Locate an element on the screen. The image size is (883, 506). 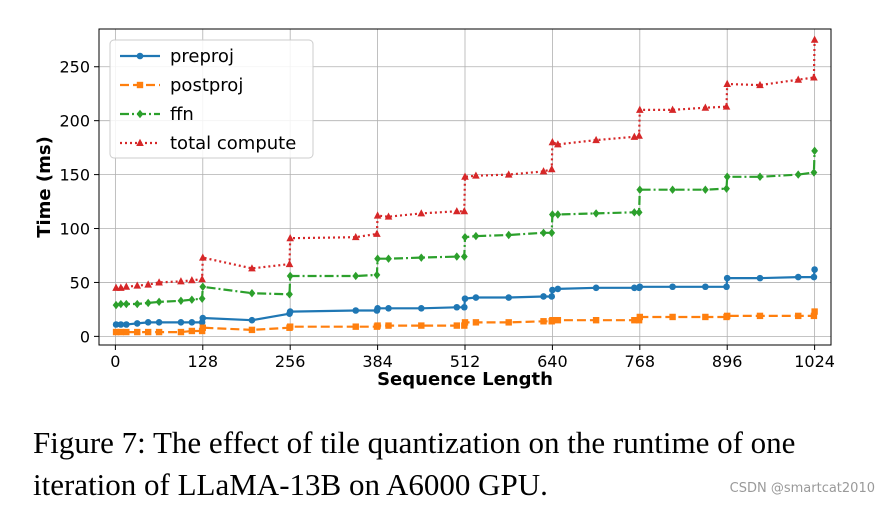
series-postproj is located at coordinates (465, 322).